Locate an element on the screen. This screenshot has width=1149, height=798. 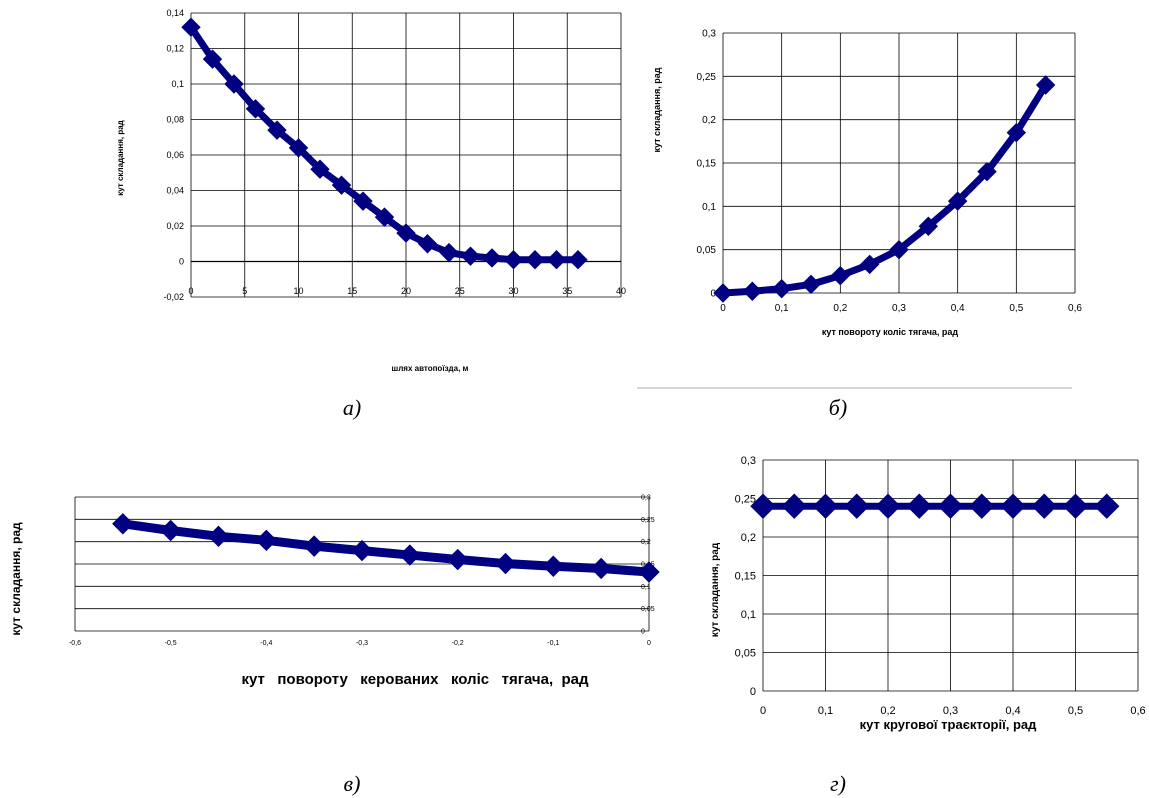
y-tick-label: 0,04 is located at coordinates (175, 191).